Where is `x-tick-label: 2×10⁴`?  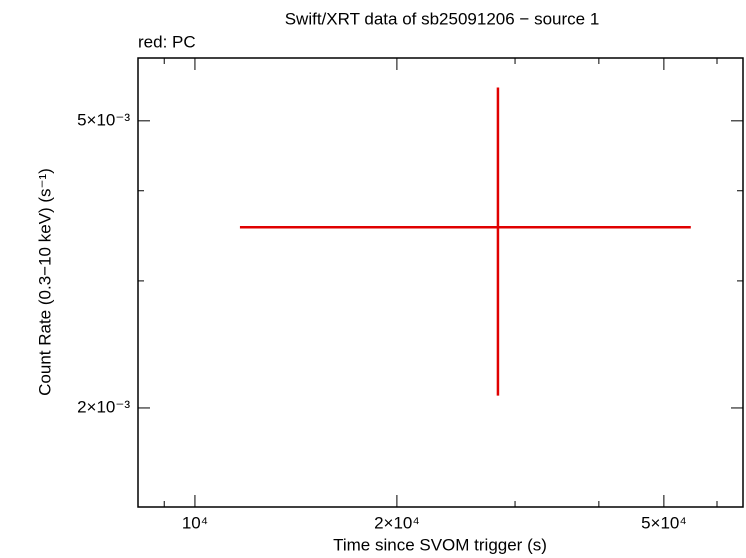
x-tick-label: 2×10⁴ is located at coordinates (397, 522).